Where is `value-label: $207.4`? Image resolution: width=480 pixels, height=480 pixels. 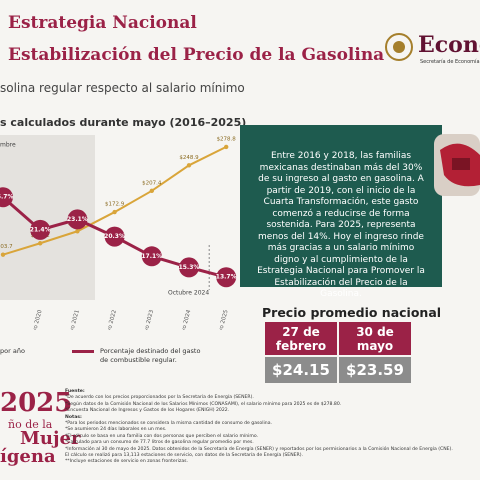
value-label: $207.4 is located at coordinates (152, 183).